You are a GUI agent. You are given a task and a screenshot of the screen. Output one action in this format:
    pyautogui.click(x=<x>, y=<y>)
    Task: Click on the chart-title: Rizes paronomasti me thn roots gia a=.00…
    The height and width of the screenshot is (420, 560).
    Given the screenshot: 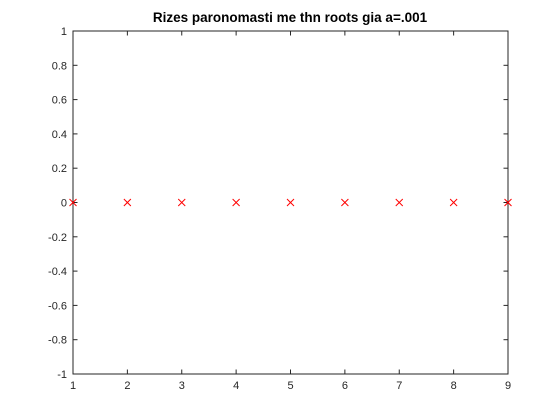 What is the action you would take?
    pyautogui.click(x=290, y=17)
    